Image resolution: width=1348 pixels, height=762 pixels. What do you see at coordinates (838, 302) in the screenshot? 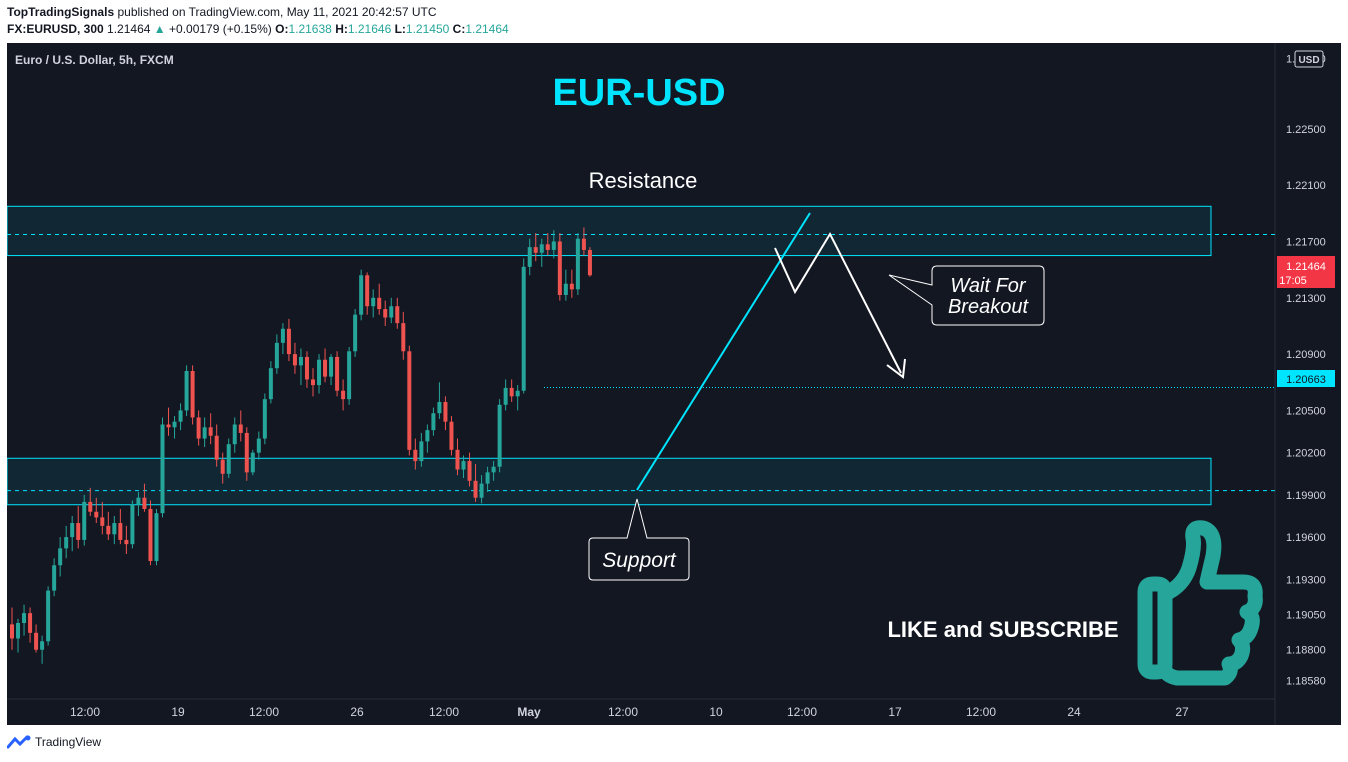
I see `projection-path` at bounding box center [838, 302].